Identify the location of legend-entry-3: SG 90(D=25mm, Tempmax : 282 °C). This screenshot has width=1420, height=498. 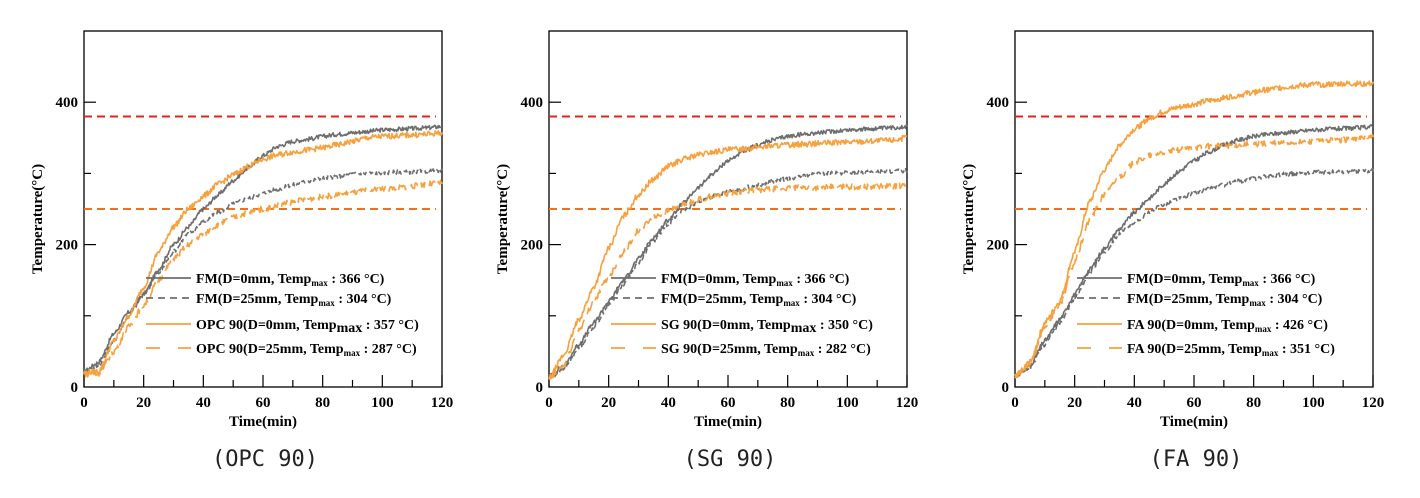
(766, 350).